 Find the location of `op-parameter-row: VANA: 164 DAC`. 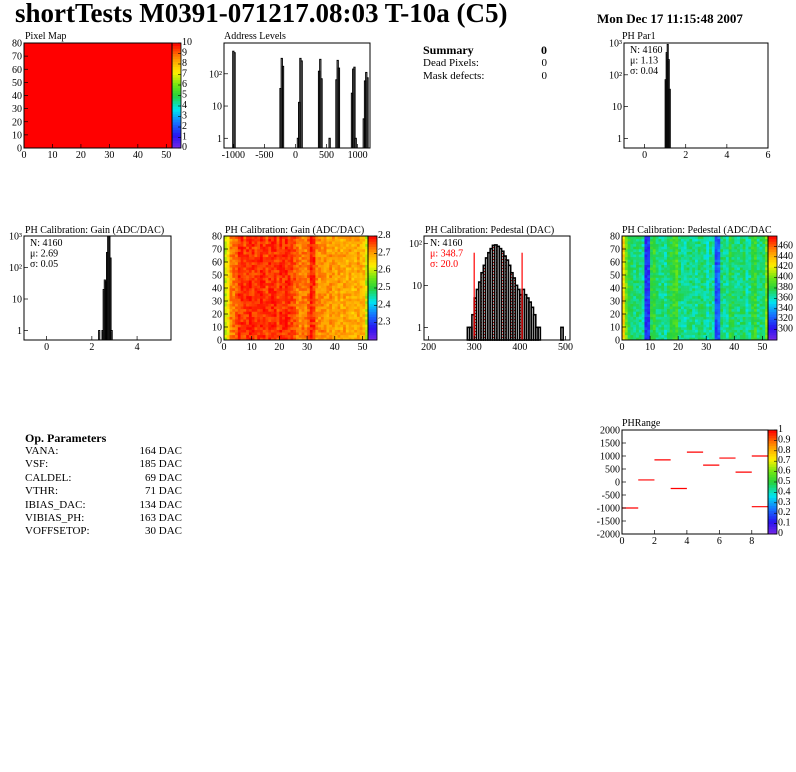

op-parameter-row: VANA: 164 DAC is located at coordinates (103, 451).